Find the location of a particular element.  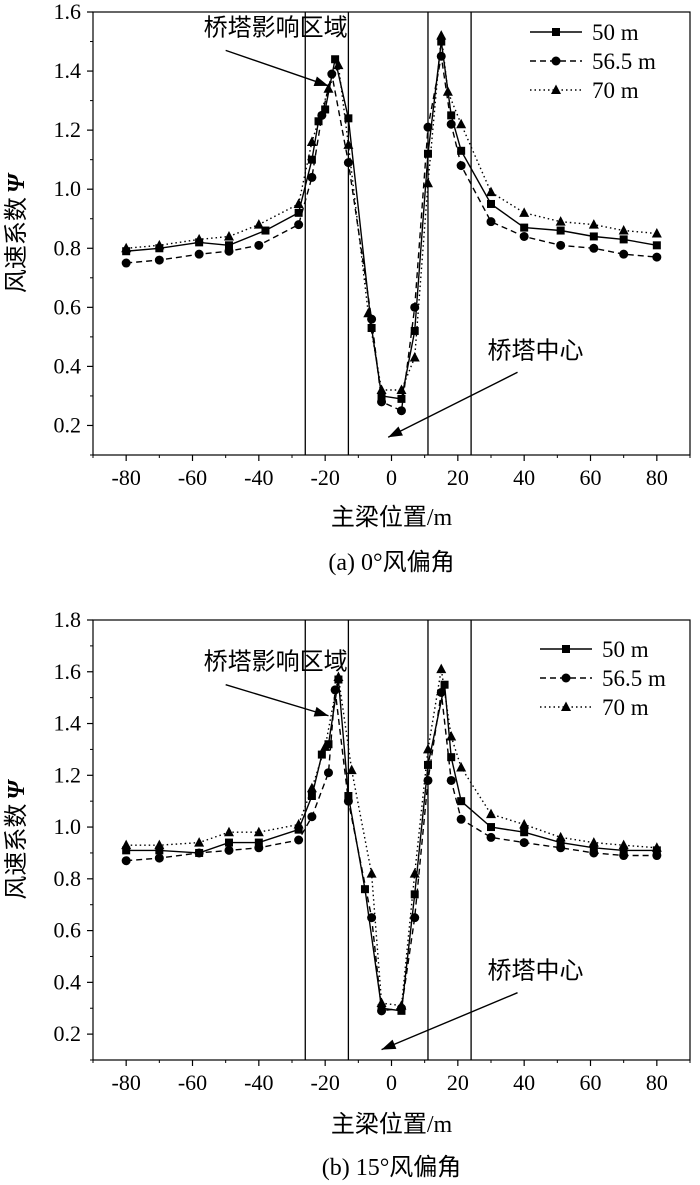

x-tick-label: 80 is located at coordinates (657, 477).